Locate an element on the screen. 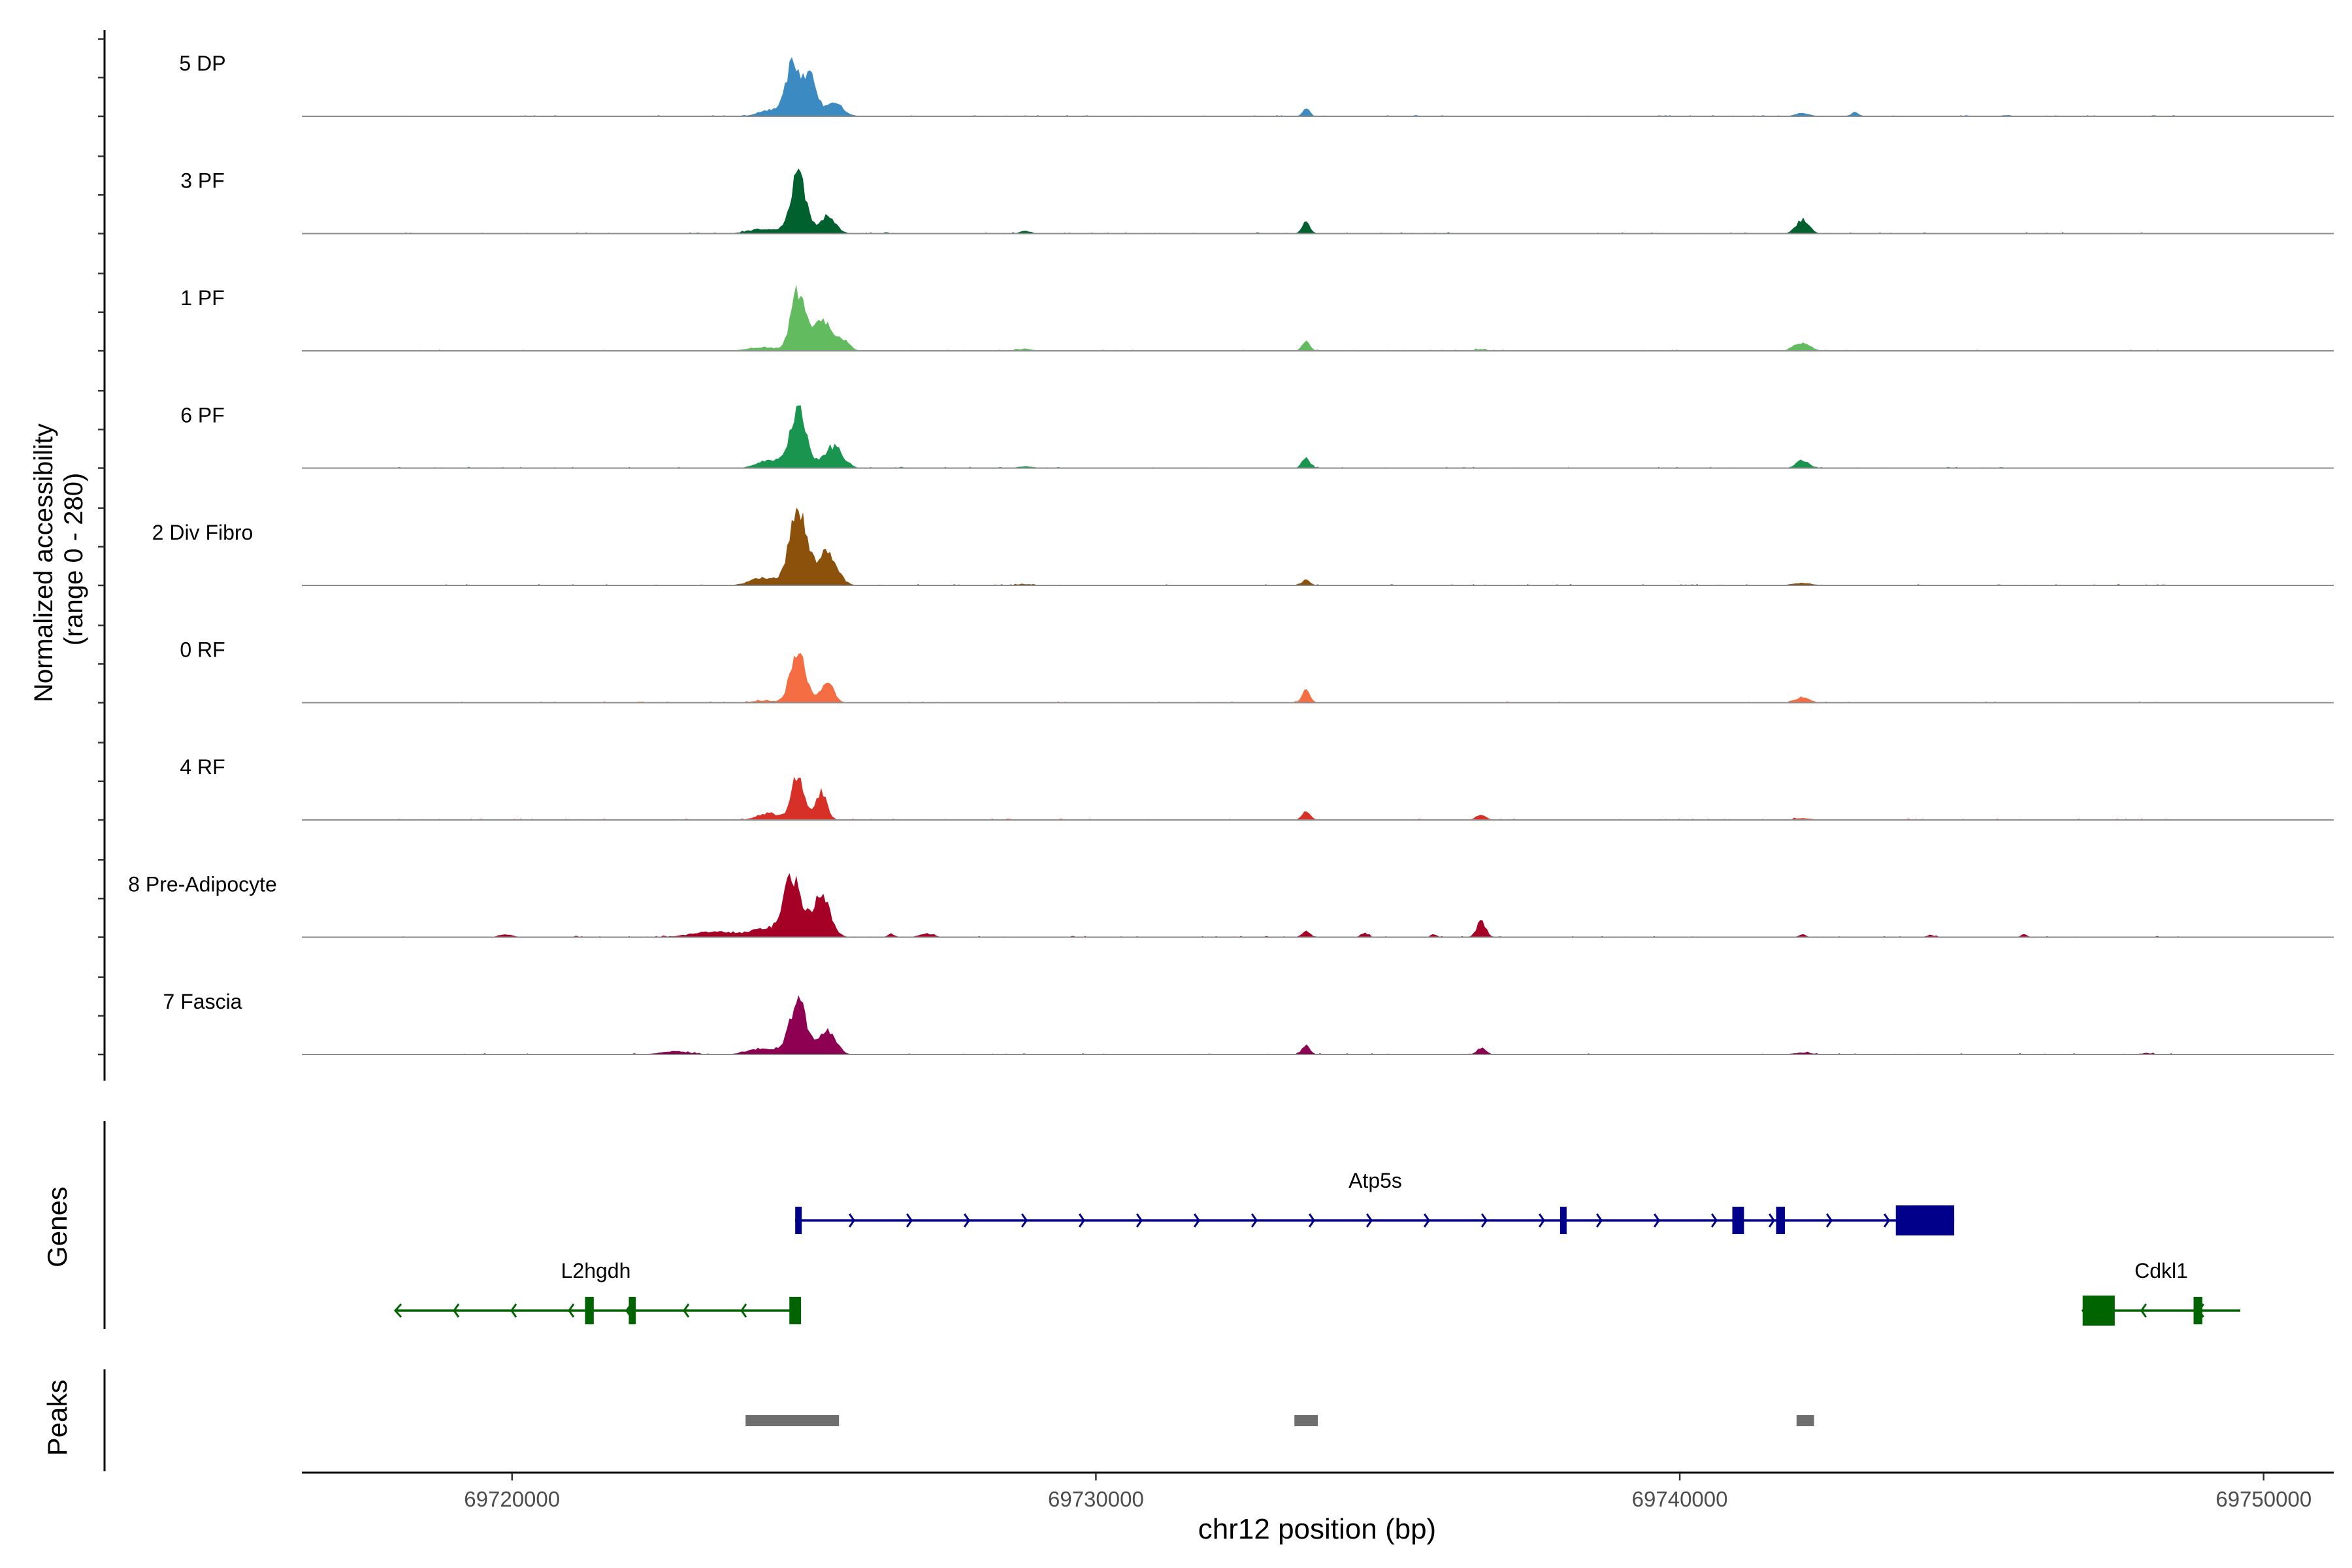 This screenshot has width=2352, height=1568. peak-track-label: Peaks is located at coordinates (57, 1418).